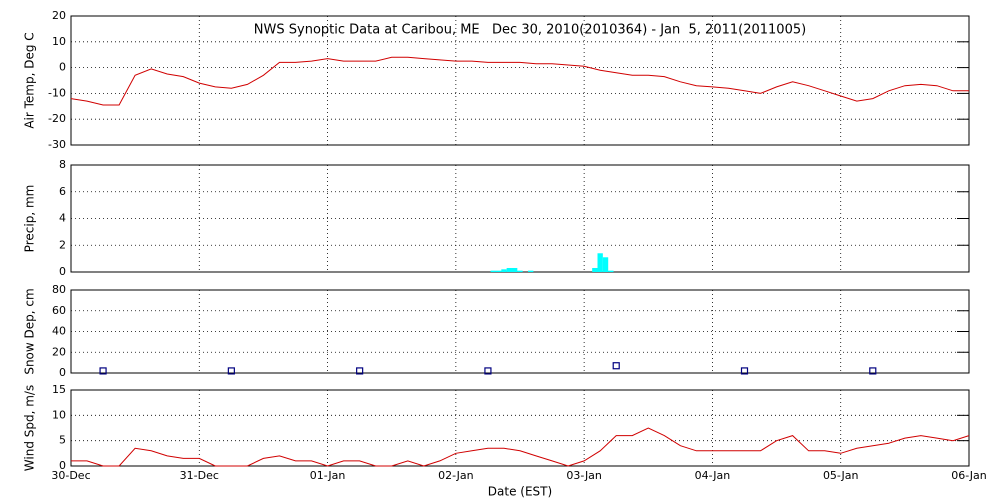  What do you see at coordinates (57, 92) in the screenshot?
I see `y-tick-label: -10` at bounding box center [57, 92].